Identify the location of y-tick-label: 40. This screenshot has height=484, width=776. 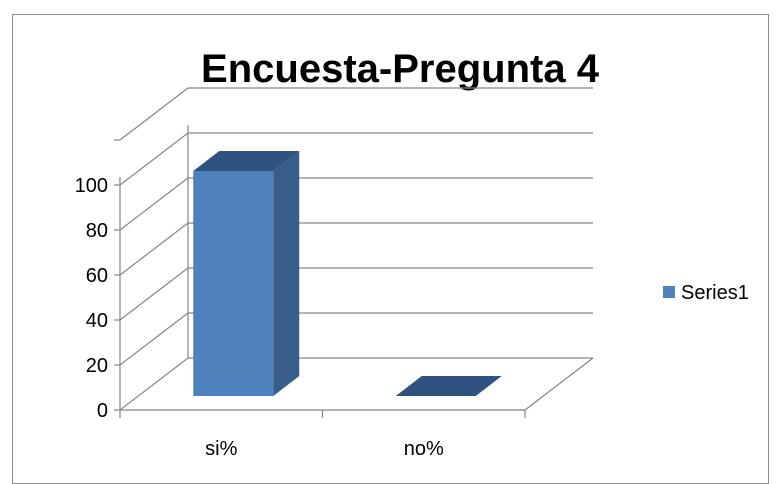
(97, 321).